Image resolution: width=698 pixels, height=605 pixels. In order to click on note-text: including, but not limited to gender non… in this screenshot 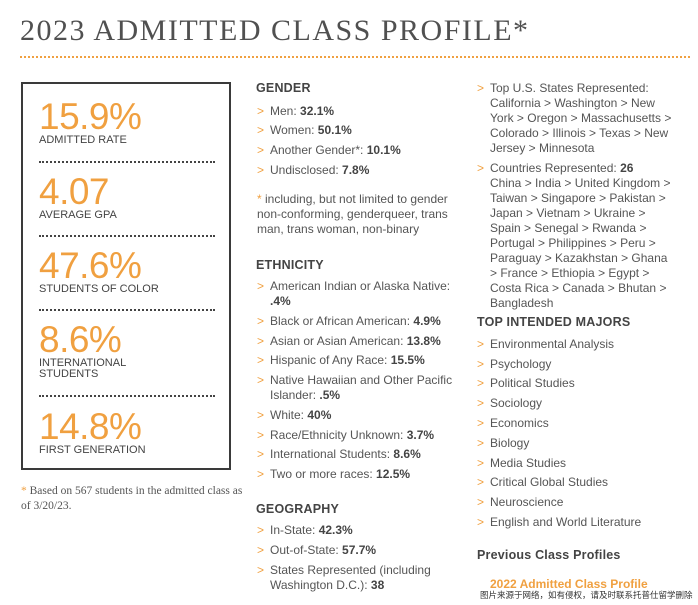, I will do `click(352, 214)`.